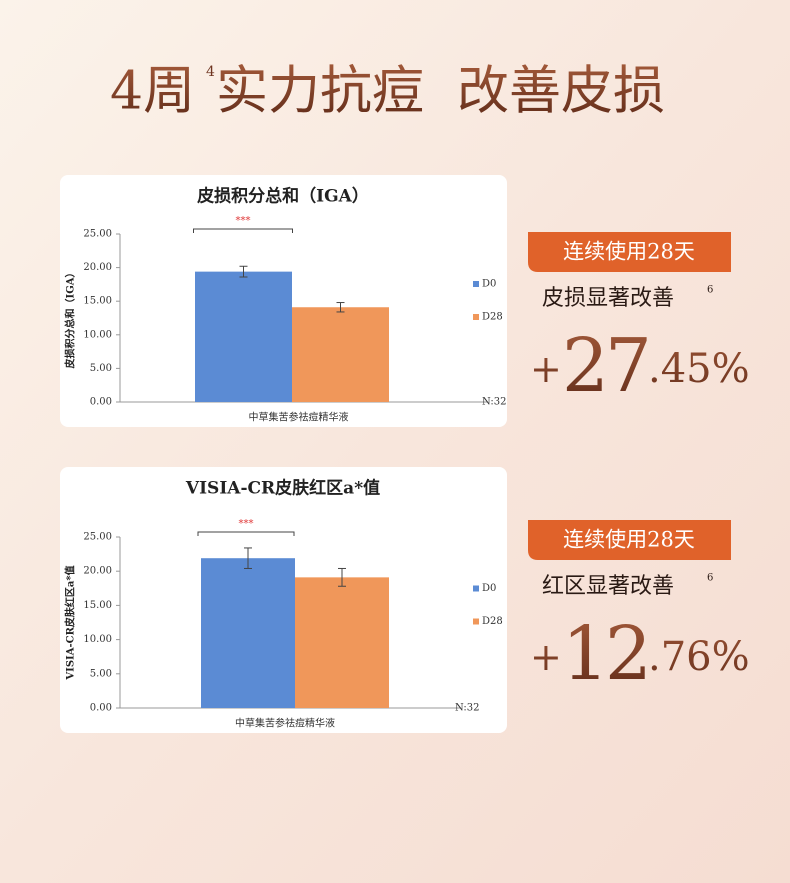 The width and height of the screenshot is (790, 883). Describe the element at coordinates (282, 488) in the screenshot. I see `chart-title: VISIA-CR皮肤红区a*值` at that location.